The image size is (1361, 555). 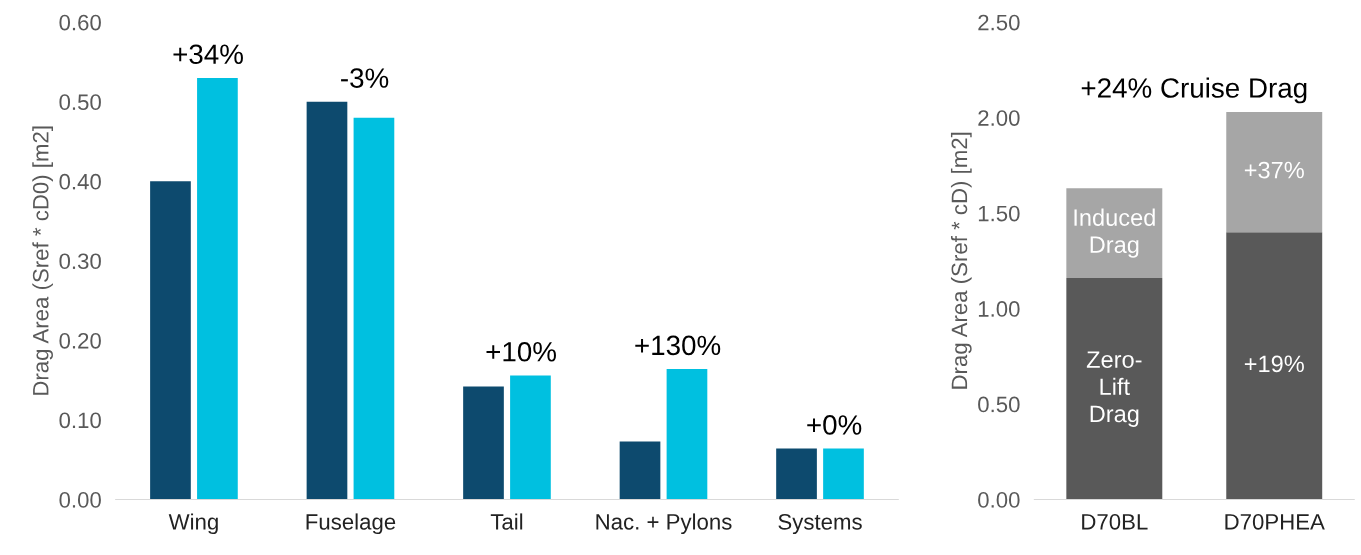 What do you see at coordinates (80, 181) in the screenshot?
I see `y-tick-label: 0.40` at bounding box center [80, 181].